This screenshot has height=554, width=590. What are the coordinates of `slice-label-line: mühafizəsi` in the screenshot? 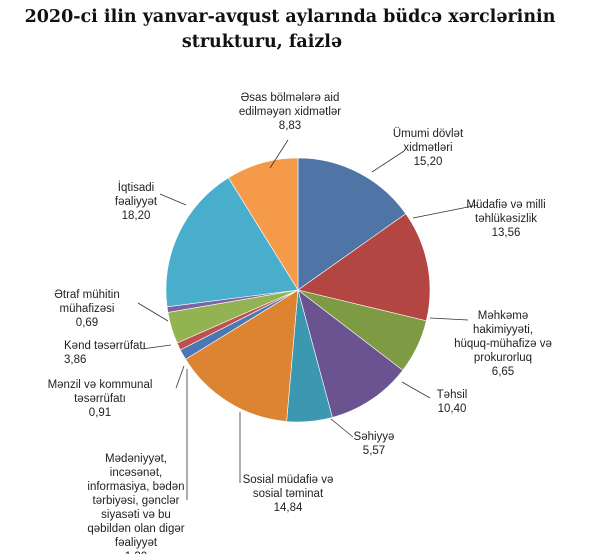 It's located at (87, 309).